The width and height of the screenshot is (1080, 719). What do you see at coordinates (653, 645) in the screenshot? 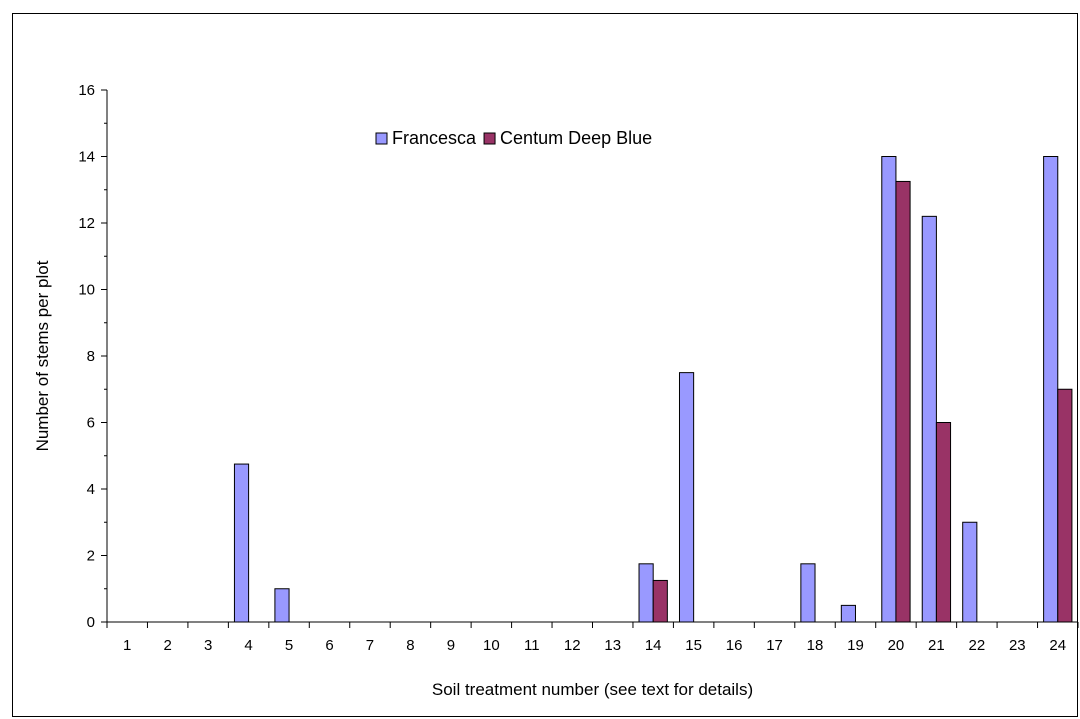
I see `x-tick-label: 14` at bounding box center [653, 645].